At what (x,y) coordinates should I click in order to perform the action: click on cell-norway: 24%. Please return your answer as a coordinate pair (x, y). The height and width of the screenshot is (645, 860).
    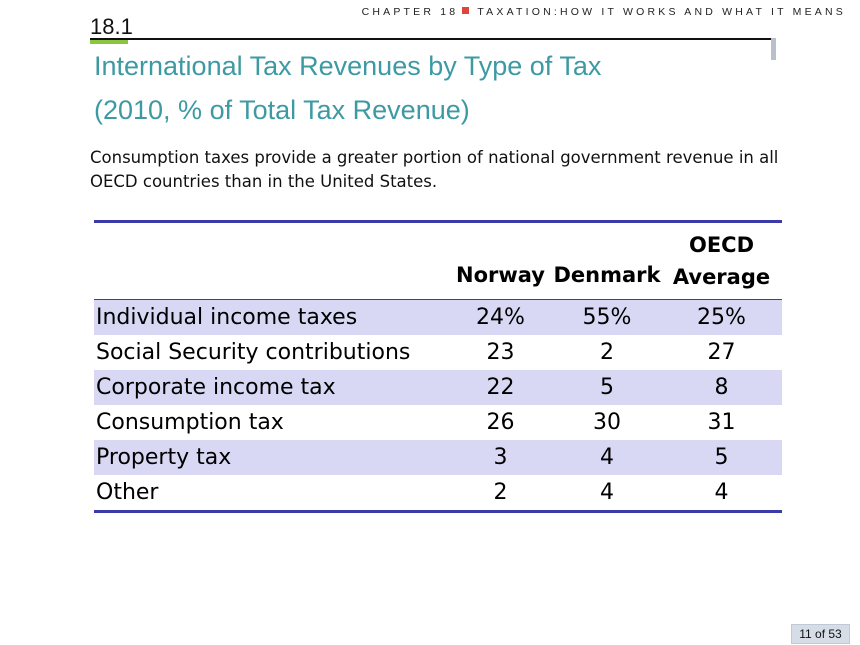
    Looking at the image, I should click on (500, 317).